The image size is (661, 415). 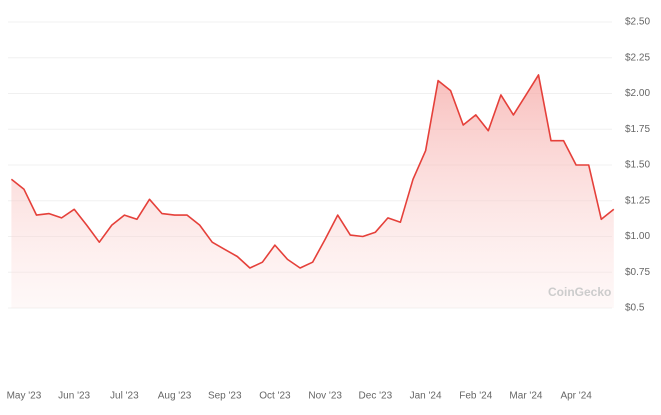 What do you see at coordinates (576, 396) in the screenshot?
I see `x-tick-label: Apr '24` at bounding box center [576, 396].